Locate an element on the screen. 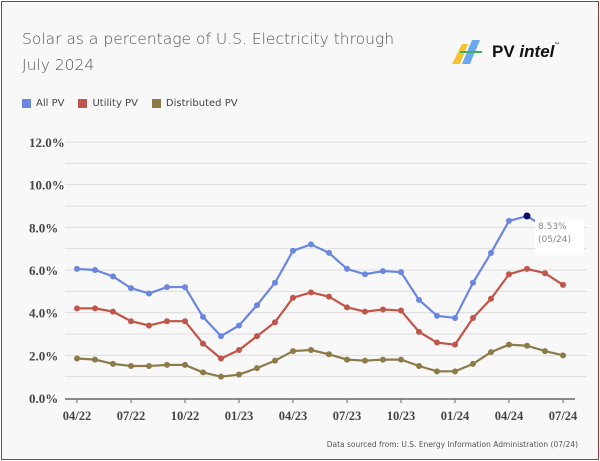 This screenshot has width=600, height=461. x-tick-label: 10/23 is located at coordinates (401, 416).